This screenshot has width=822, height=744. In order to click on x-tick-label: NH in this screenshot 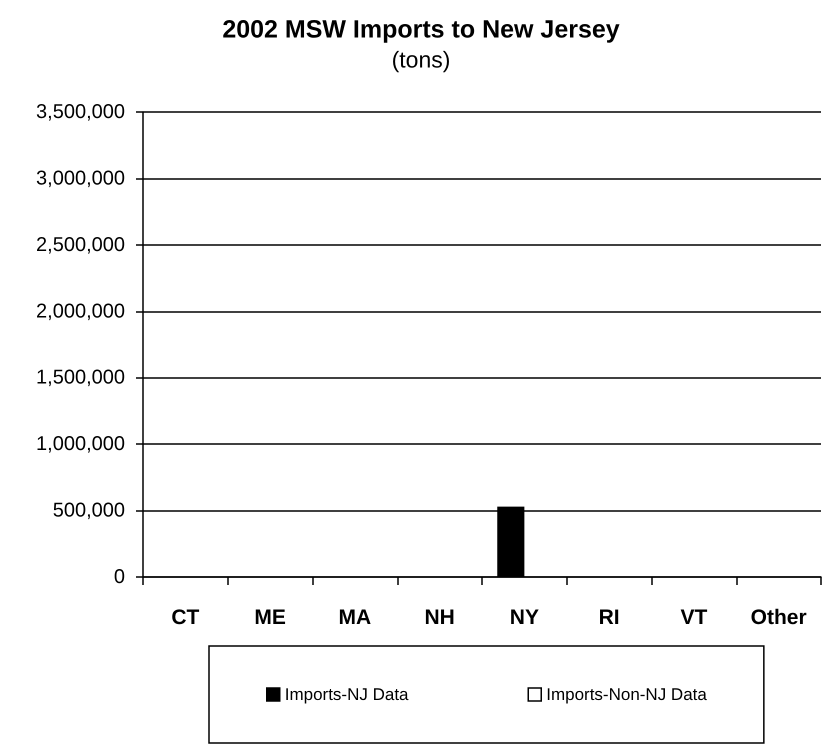, I will do `click(439, 617)`.